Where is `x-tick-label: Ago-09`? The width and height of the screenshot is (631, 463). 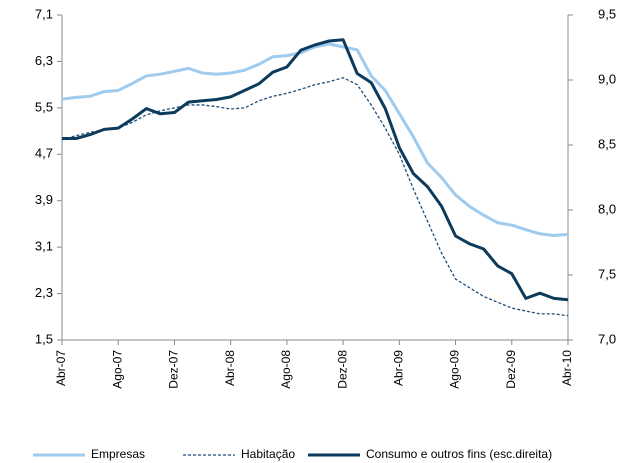
x-tick-label: Ago-09 is located at coordinates (455, 369).